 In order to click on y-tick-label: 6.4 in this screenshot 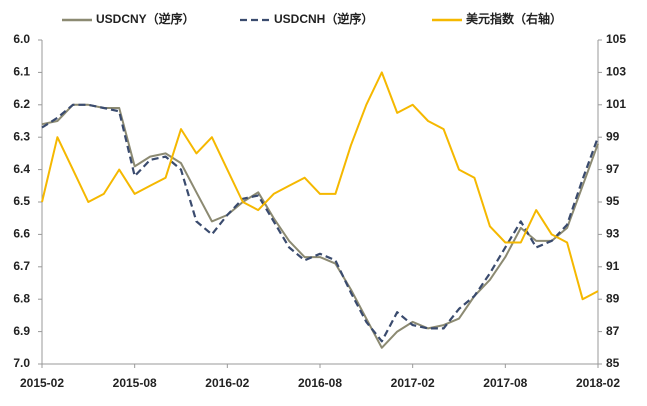, I will do `click(21, 169)`.